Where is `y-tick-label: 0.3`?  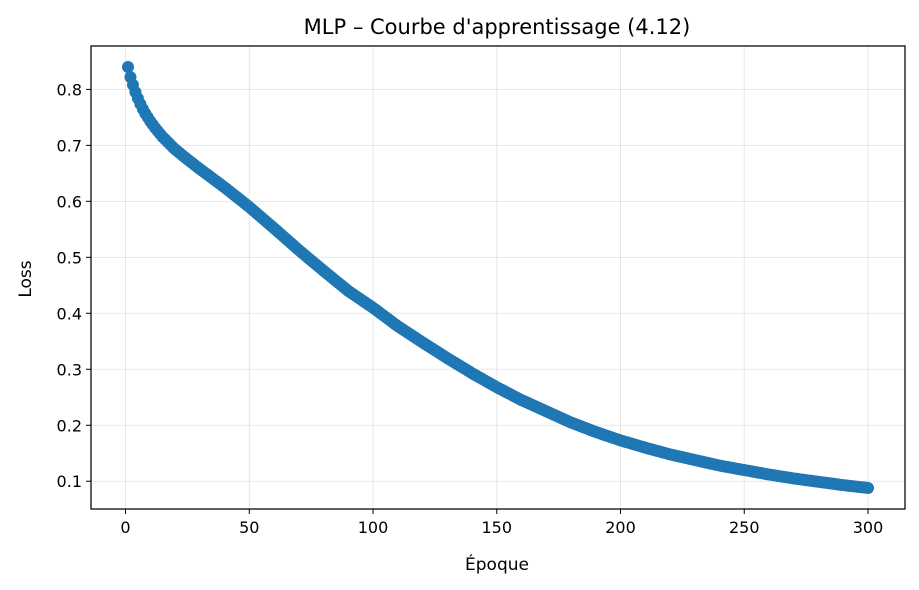
y-tick-label: 0.3 is located at coordinates (69, 369).